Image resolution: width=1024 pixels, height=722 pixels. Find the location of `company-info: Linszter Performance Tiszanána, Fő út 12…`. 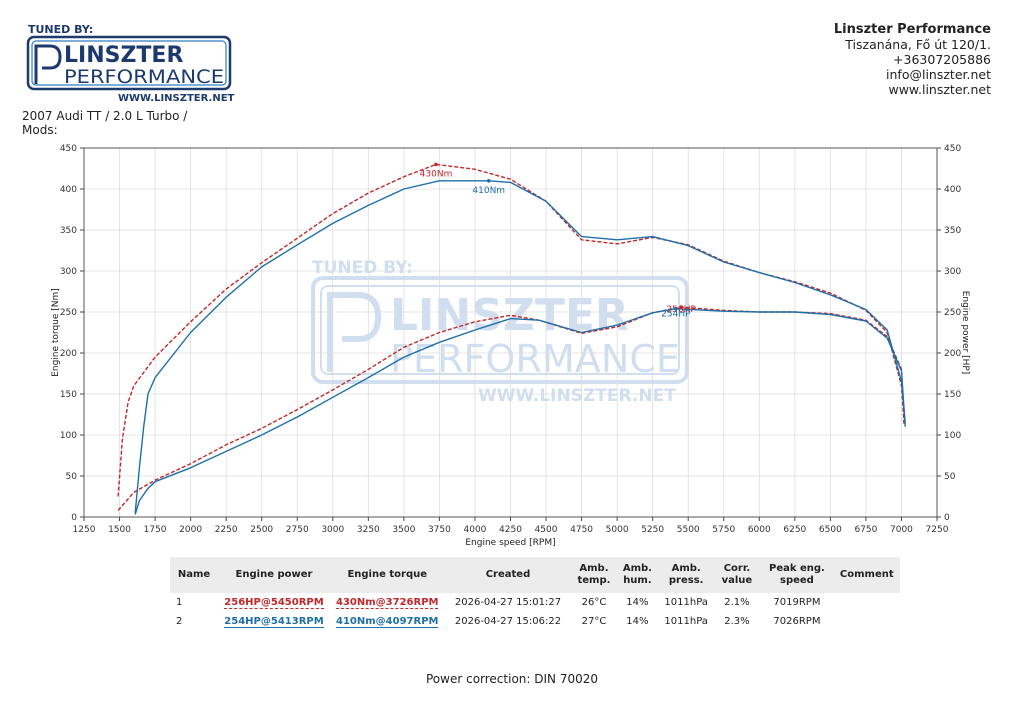

company-info: Linszter Performance Tiszanána, Fő út 12… is located at coordinates (912, 59).